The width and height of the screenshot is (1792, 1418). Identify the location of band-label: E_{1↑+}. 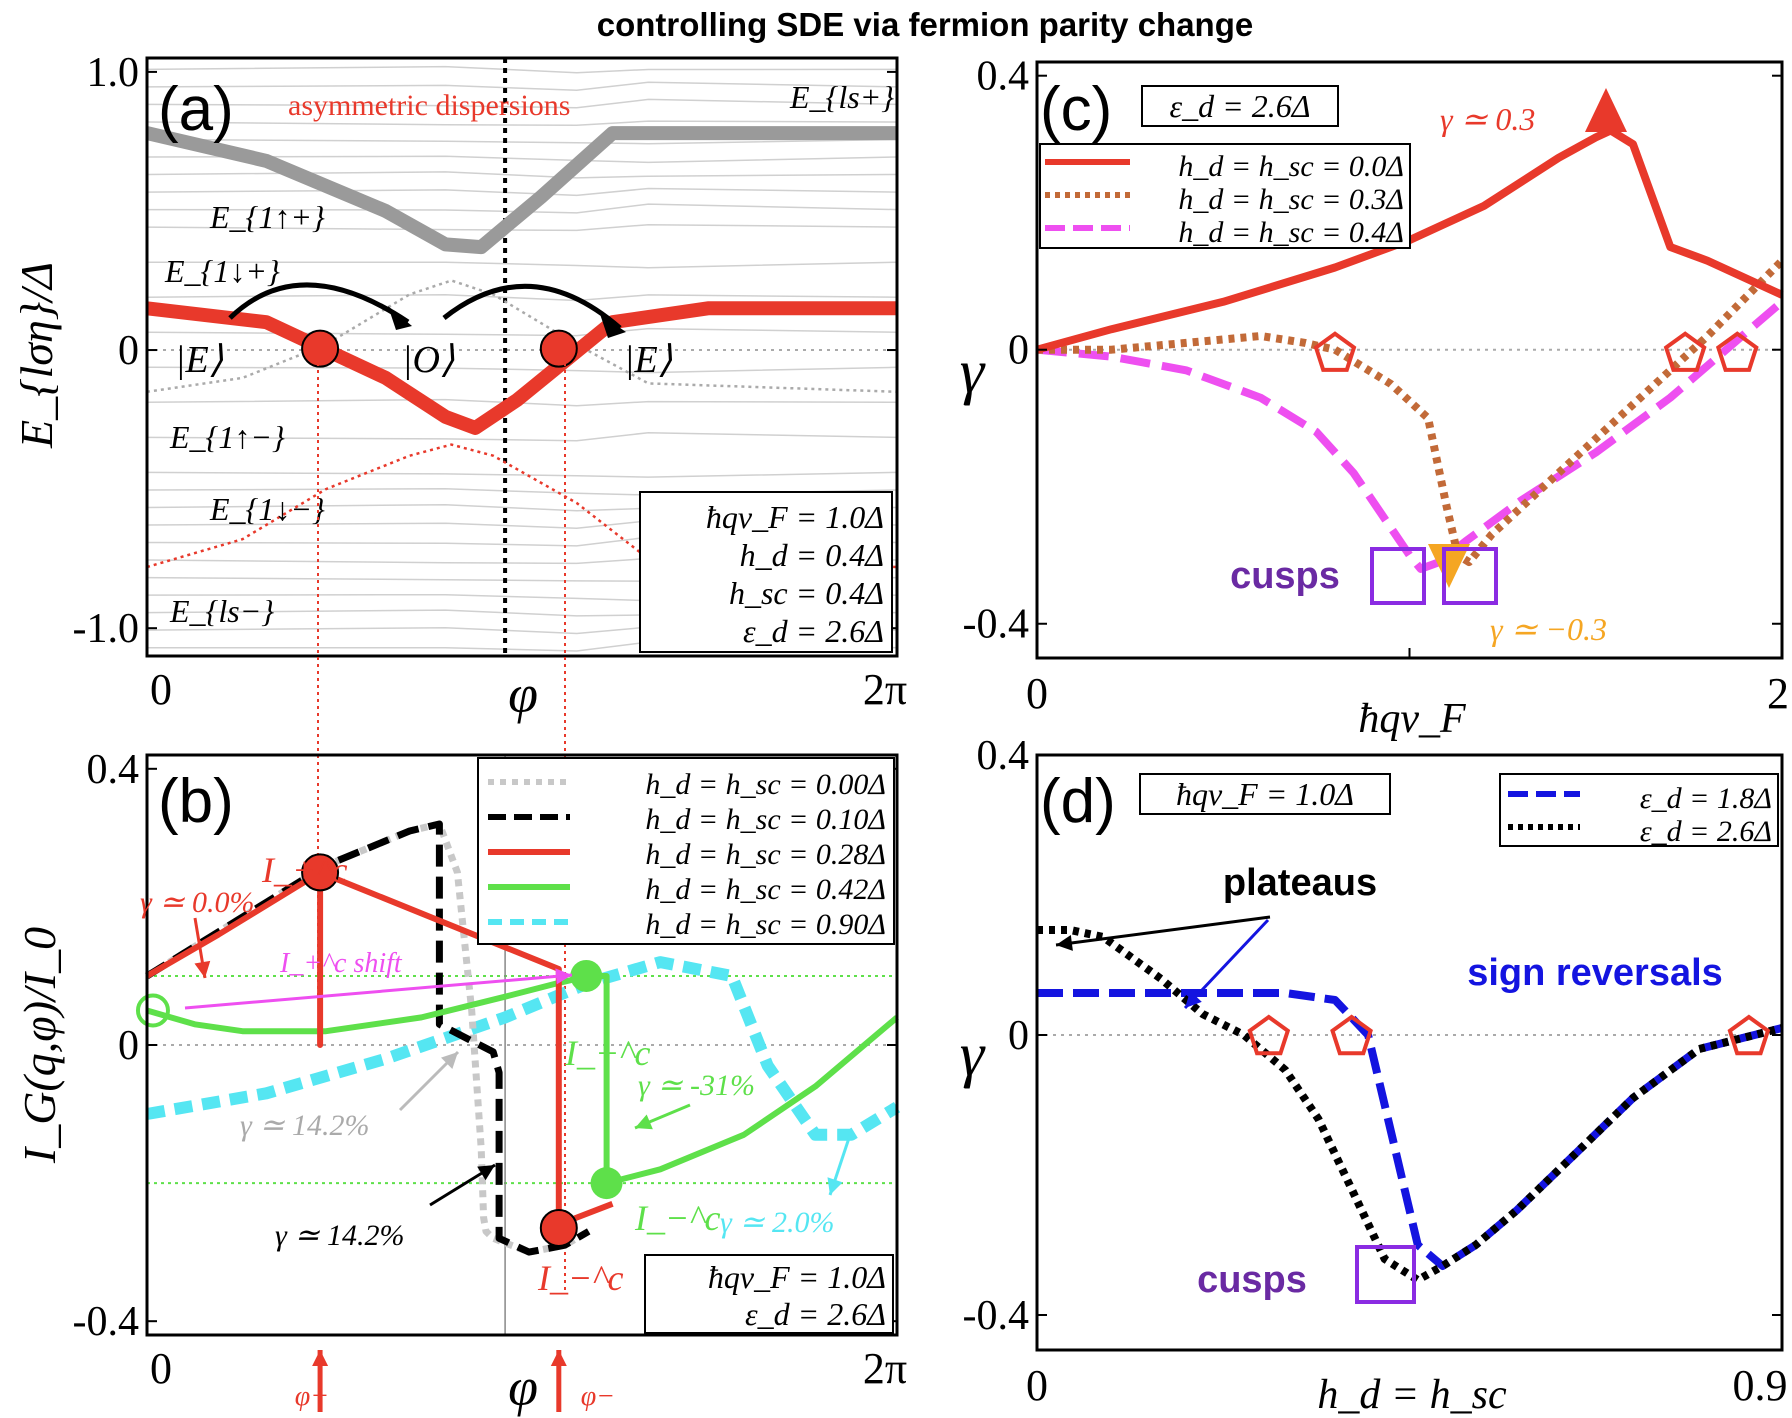
(267, 217).